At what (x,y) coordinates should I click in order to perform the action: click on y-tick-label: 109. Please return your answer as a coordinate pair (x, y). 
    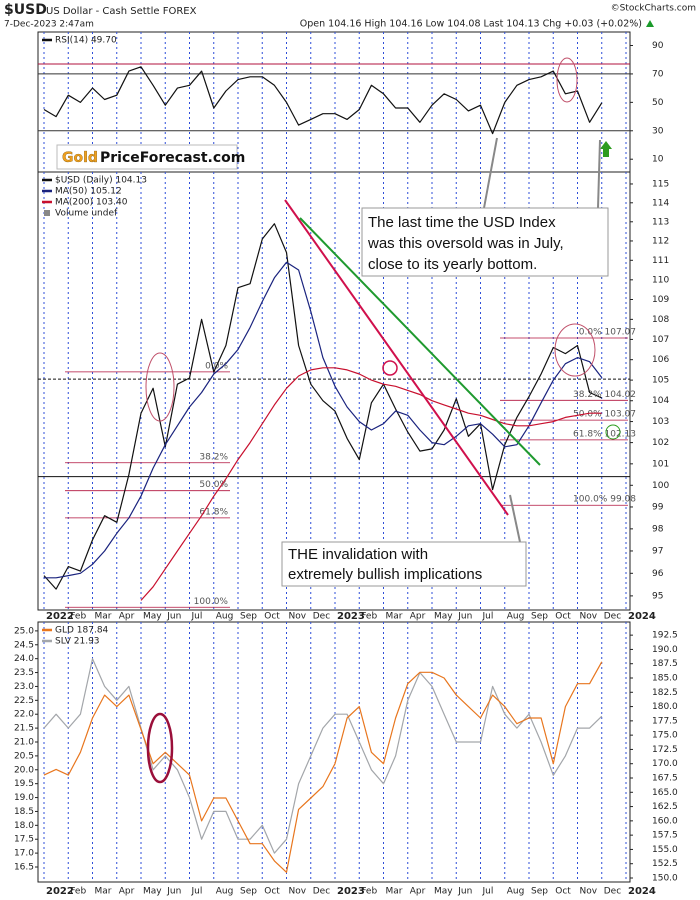
    Looking at the image, I should click on (660, 300).